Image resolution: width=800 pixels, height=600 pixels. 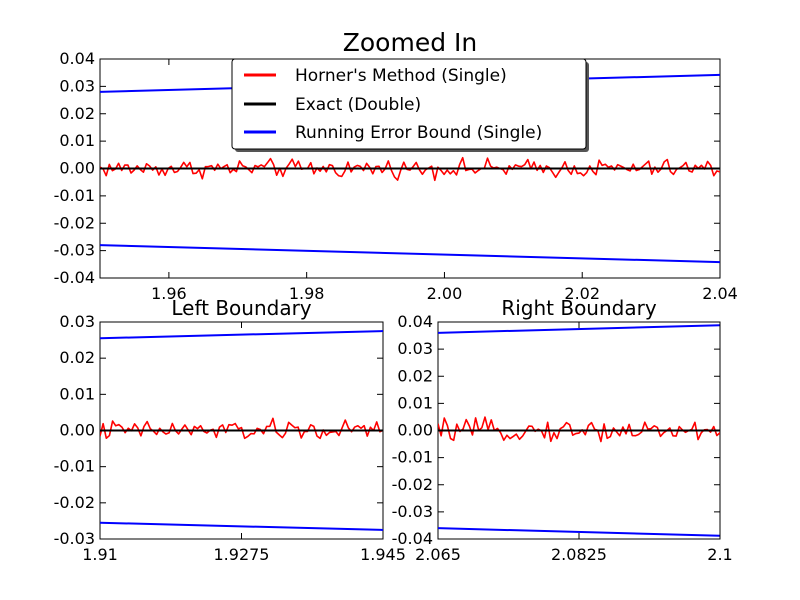 I want to click on x-tick-label: 2.04, so click(x=720, y=293).